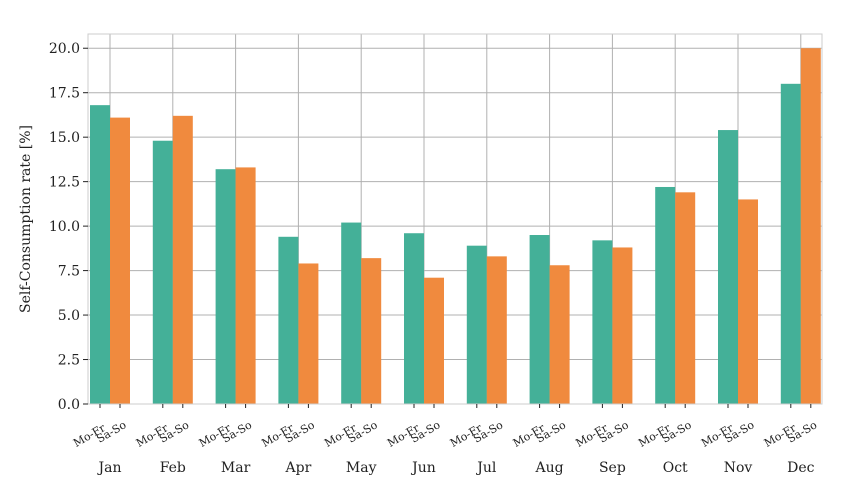 The width and height of the screenshot is (848, 487). What do you see at coordinates (559, 334) in the screenshot?
I see `bar-sa-so-aug` at bounding box center [559, 334].